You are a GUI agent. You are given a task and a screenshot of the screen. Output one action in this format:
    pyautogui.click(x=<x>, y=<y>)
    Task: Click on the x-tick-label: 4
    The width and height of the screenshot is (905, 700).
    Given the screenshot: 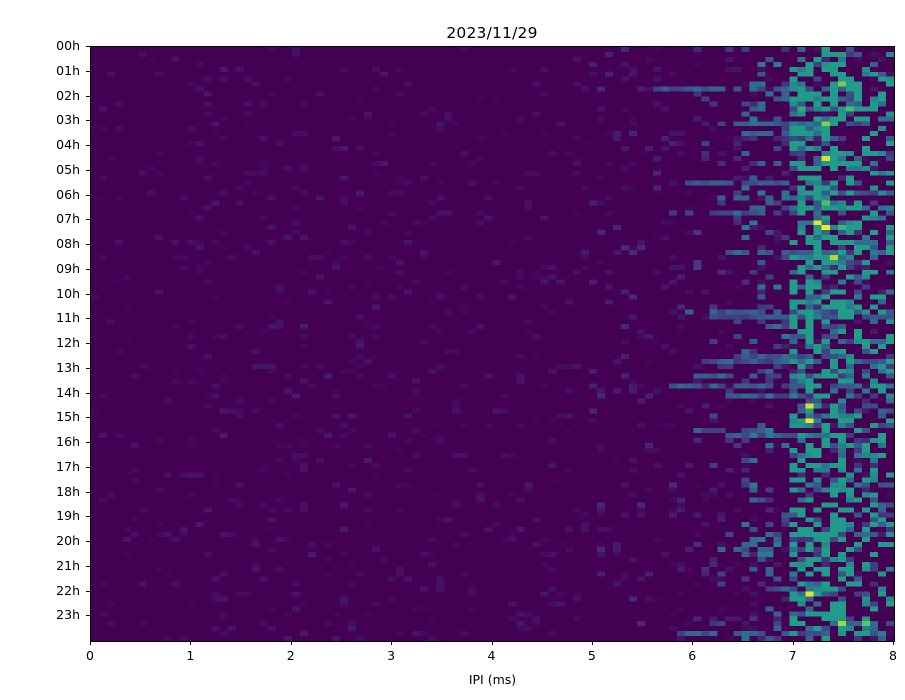 What is the action you would take?
    pyautogui.click(x=491, y=655)
    